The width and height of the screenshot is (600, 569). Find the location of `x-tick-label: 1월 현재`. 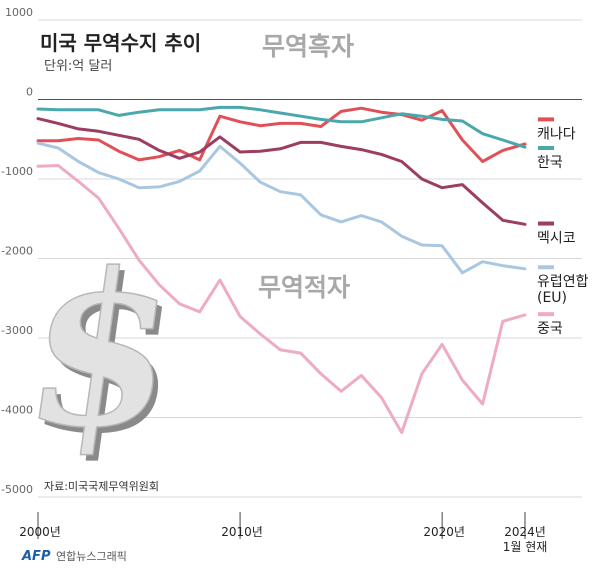

x-tick-label: 1월 현재 is located at coordinates (525, 547).